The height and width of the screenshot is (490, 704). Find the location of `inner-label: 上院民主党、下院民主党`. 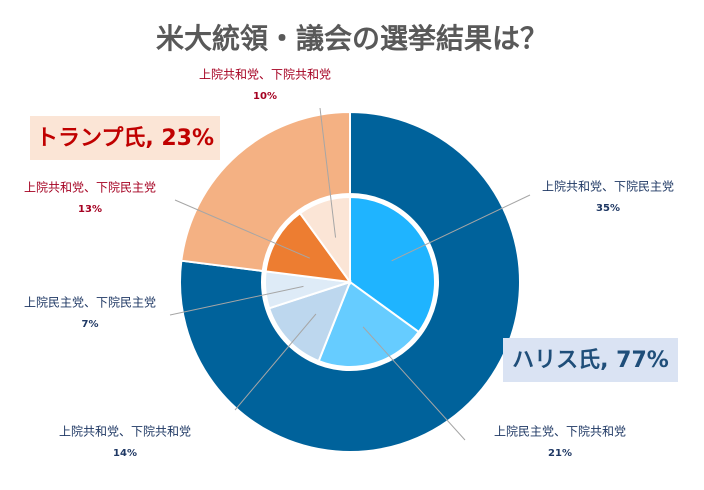

inner-label: 上院民主党、下院民主党 is located at coordinates (90, 302).